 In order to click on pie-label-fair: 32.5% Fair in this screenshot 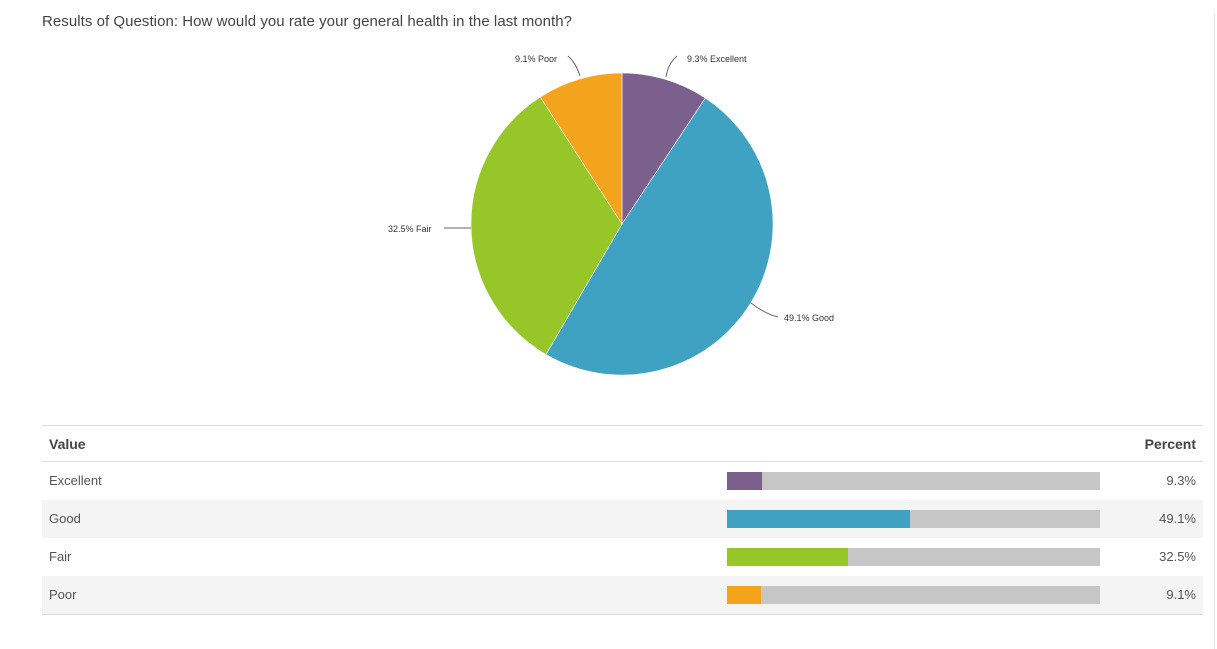, I will do `click(410, 229)`.